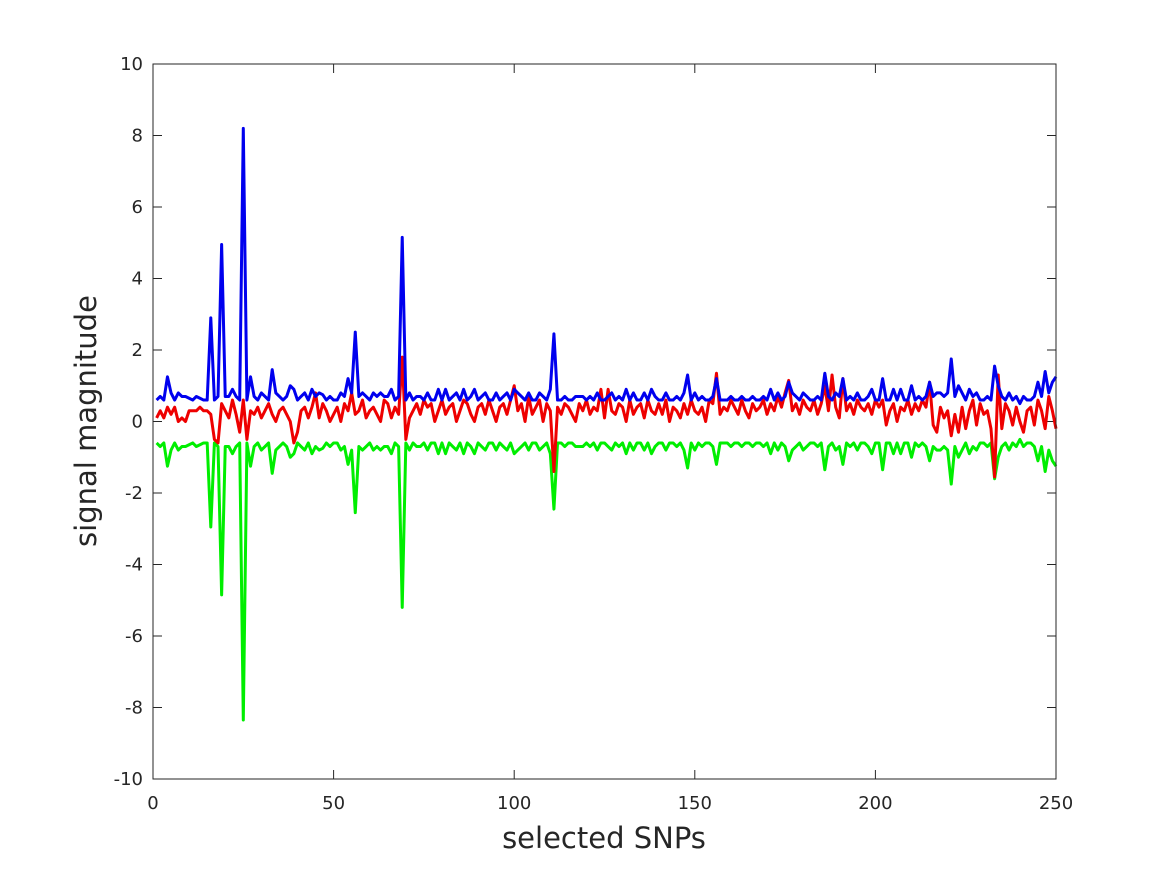 This screenshot has width=1167, height=875. Describe the element at coordinates (134, 708) in the screenshot. I see `y-tick-label: -8` at that location.